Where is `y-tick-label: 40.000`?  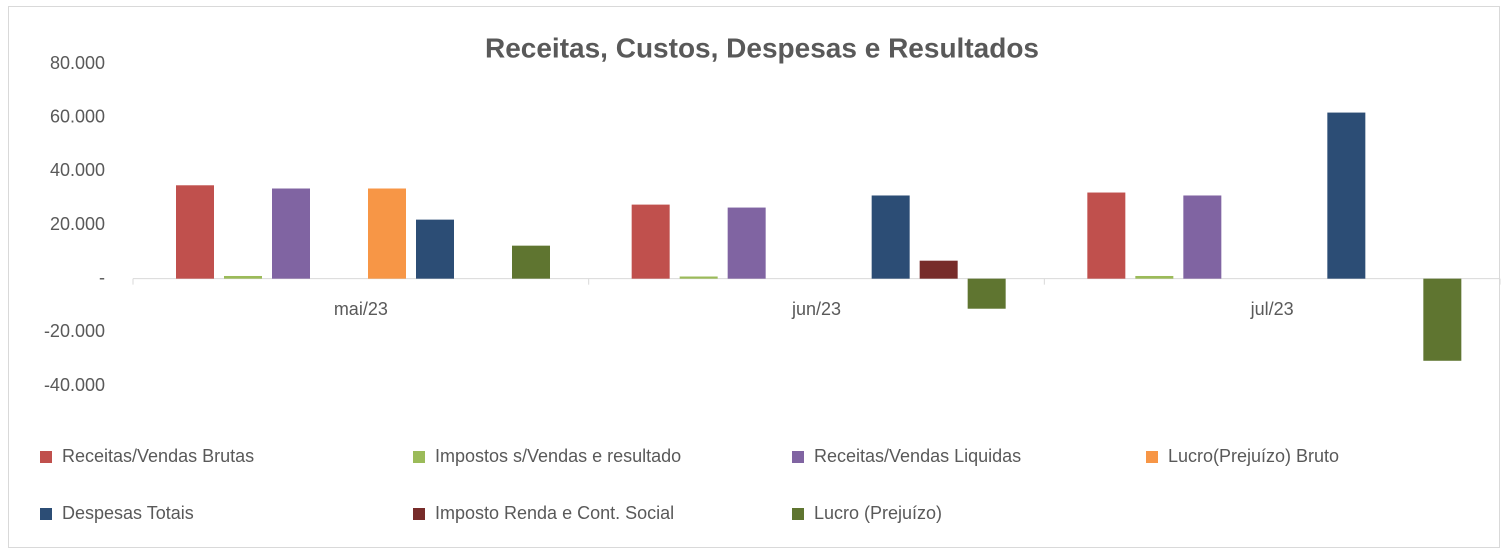 y-tick-label: 40.000 is located at coordinates (77, 170).